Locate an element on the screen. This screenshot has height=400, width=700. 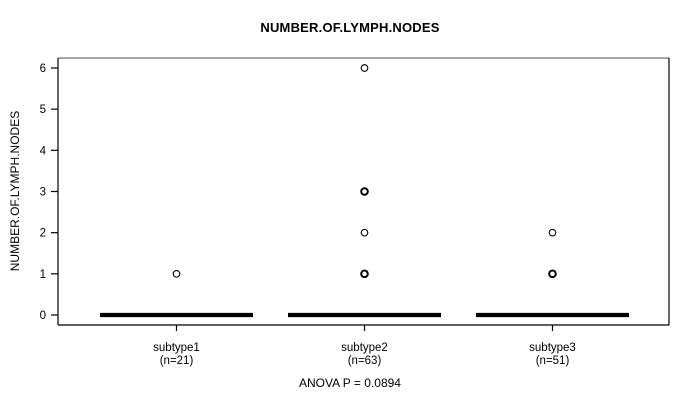
y-tick-label: 5 is located at coordinates (43, 110).